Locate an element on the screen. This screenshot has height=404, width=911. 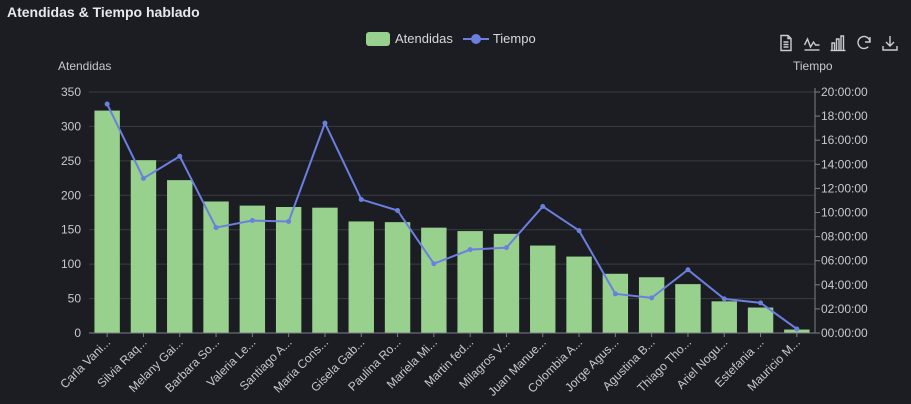
y-right-tick-label: 16:00:00 is located at coordinates (844, 140).